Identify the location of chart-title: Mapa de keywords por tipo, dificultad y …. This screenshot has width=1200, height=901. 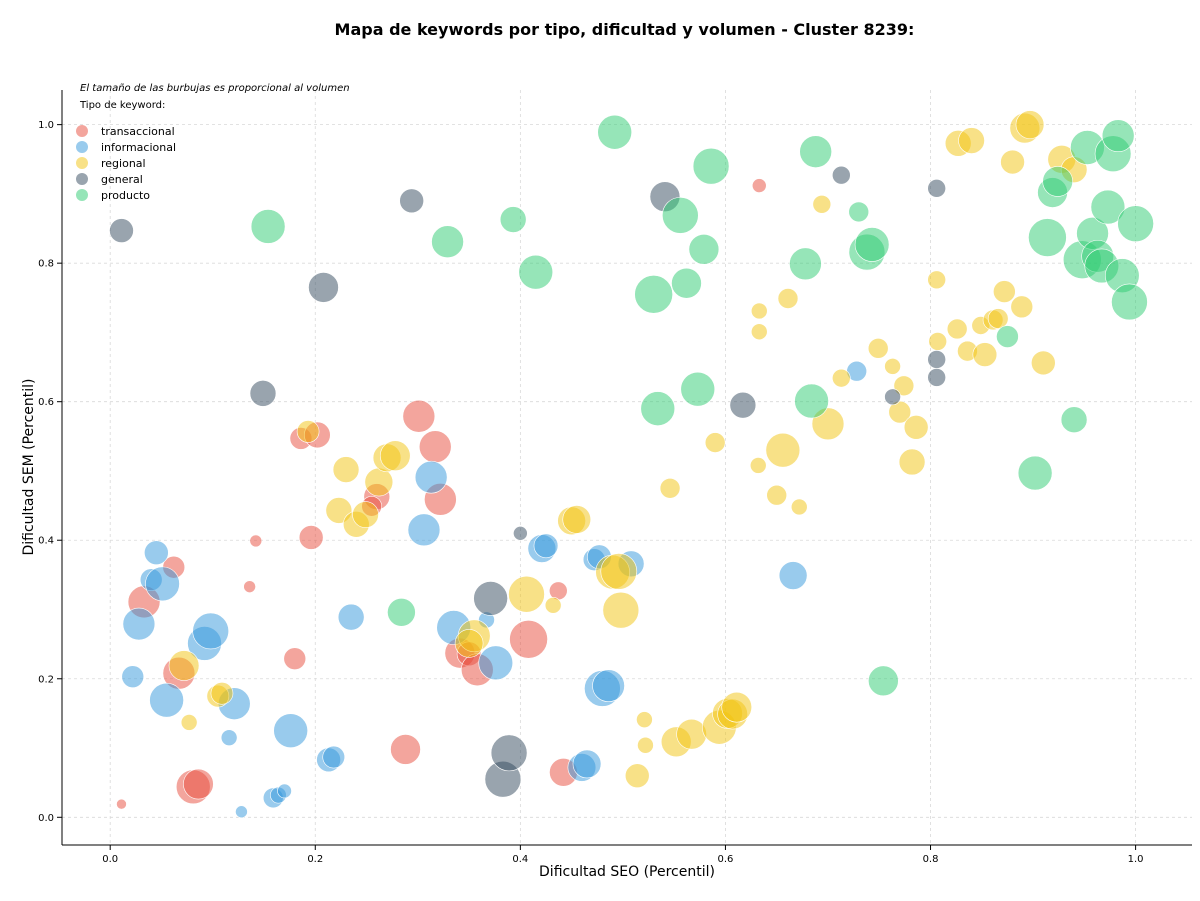
(624, 29).